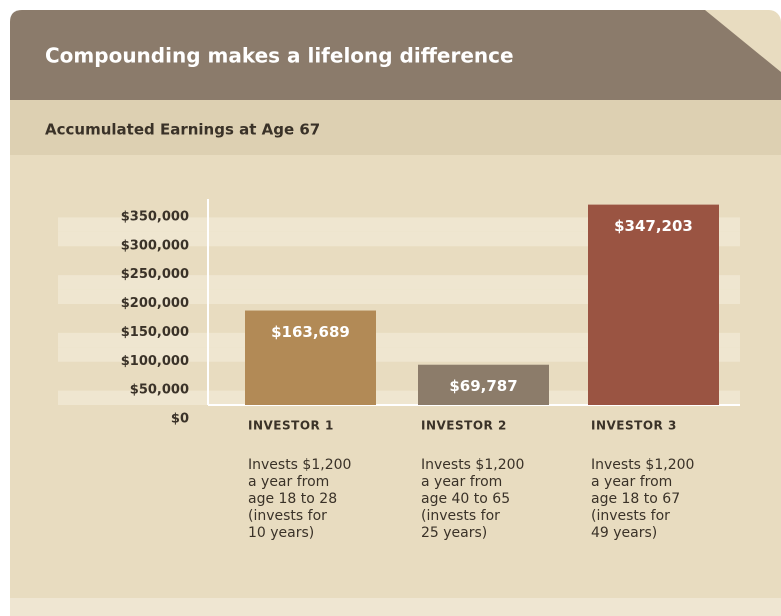  What do you see at coordinates (155, 303) in the screenshot?
I see `y-tick-label: $200,000` at bounding box center [155, 303].